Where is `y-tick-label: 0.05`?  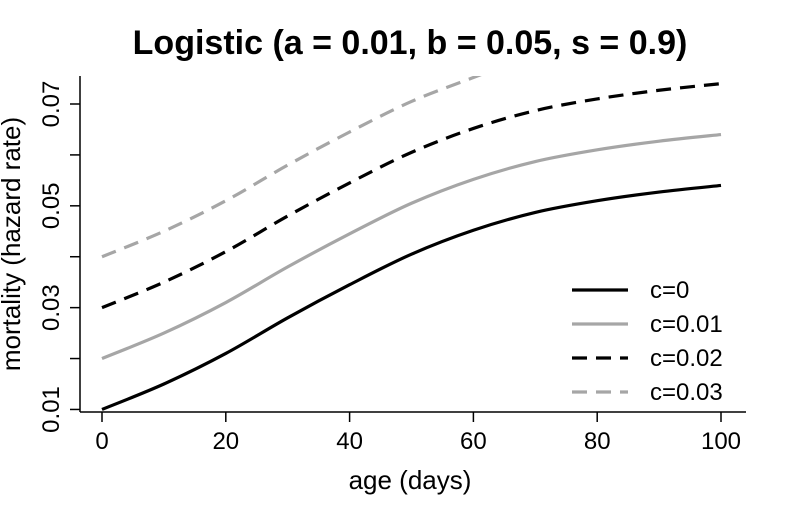
y-tick-label: 0.05 is located at coordinates (51, 205).